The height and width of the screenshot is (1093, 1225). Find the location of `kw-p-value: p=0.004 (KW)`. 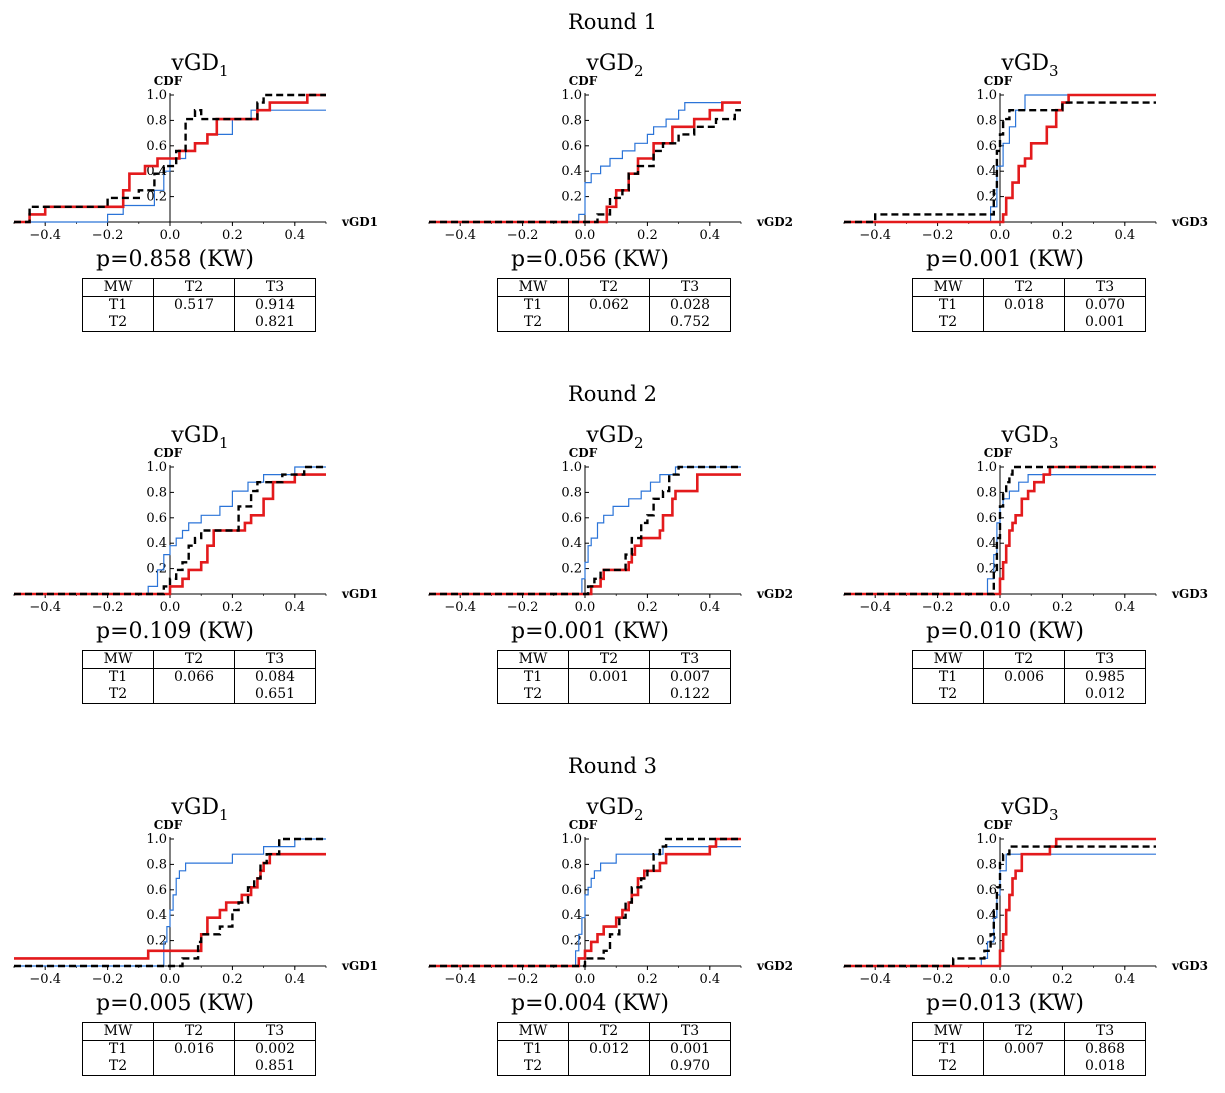

kw-p-value: p=0.004 (KW) is located at coordinates (590, 1003).